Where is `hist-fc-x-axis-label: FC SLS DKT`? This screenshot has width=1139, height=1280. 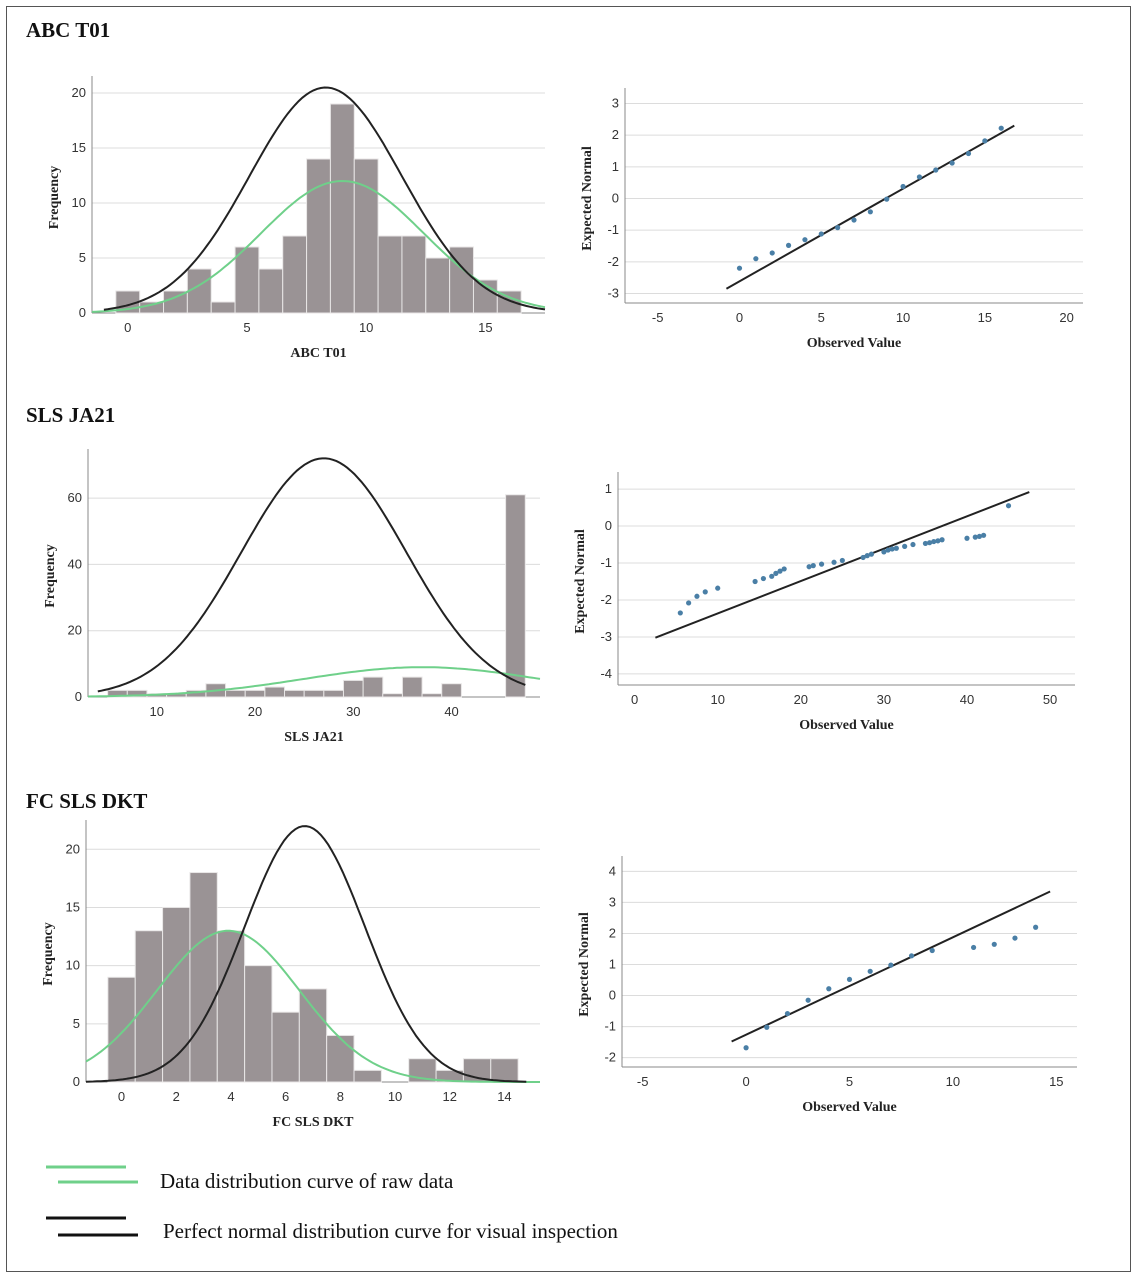
hist-fc-x-axis-label: FC SLS DKT is located at coordinates (314, 1122).